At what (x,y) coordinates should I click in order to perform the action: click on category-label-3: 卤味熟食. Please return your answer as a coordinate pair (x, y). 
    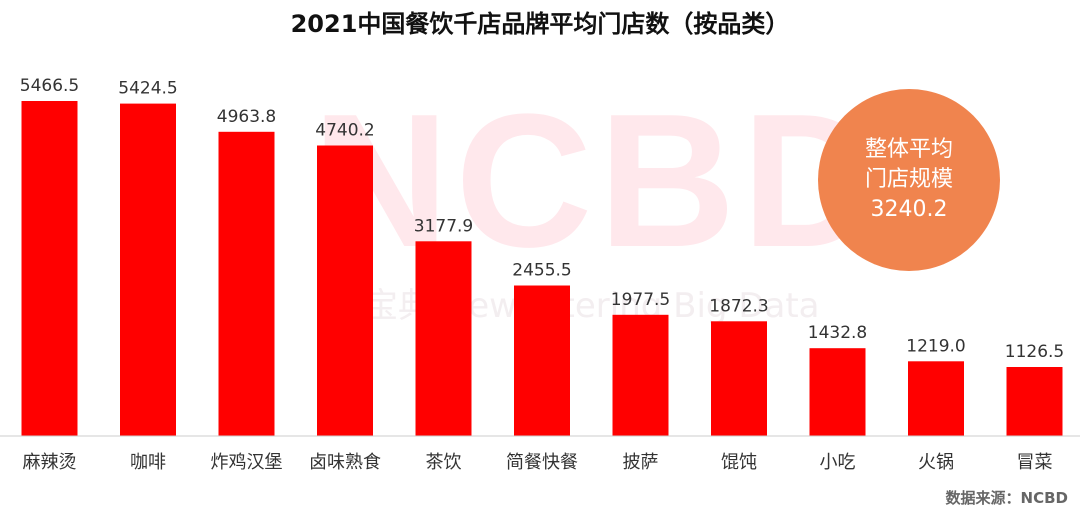
    Looking at the image, I should click on (345, 462).